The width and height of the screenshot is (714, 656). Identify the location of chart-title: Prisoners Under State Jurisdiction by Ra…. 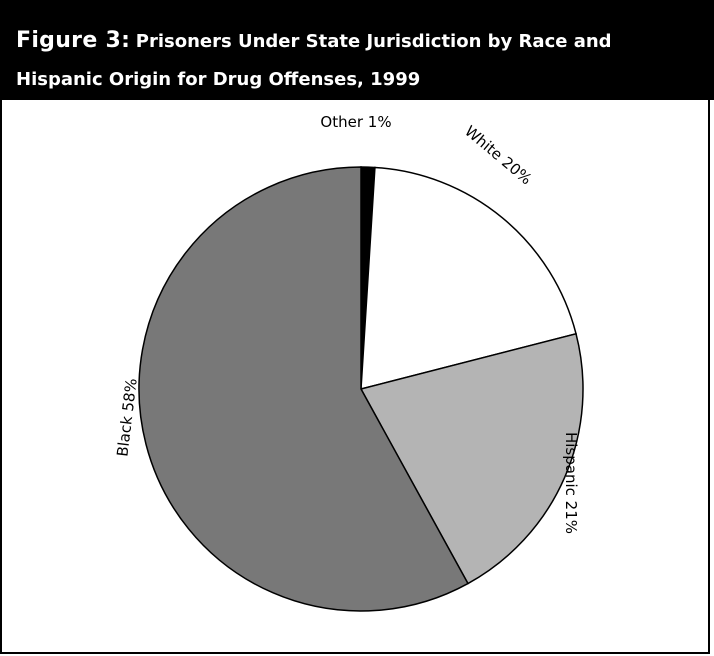
(314, 60).